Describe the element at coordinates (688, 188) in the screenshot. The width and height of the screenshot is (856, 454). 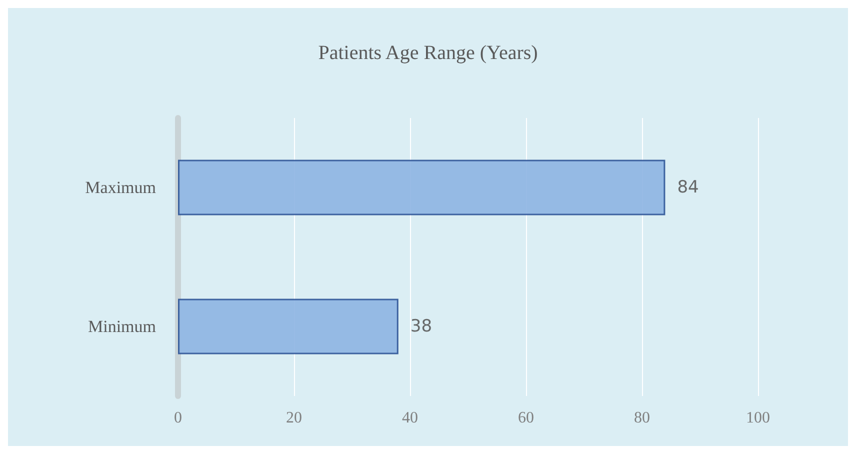
I see `data-label: 84` at that location.